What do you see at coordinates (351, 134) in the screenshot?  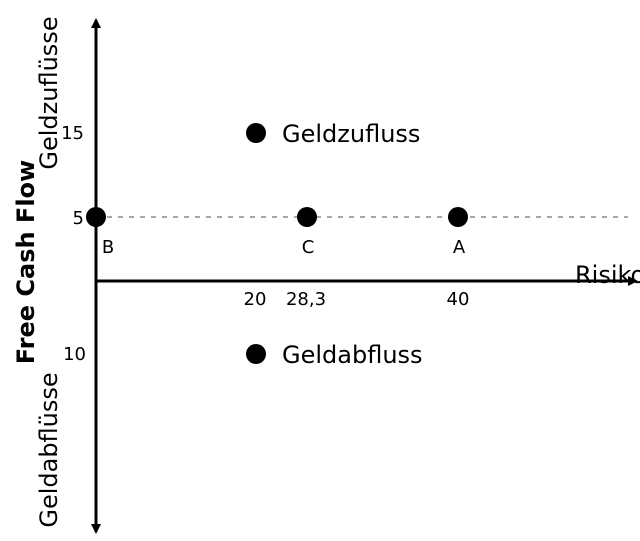 I see `point-label: Geldzufluss` at bounding box center [351, 134].